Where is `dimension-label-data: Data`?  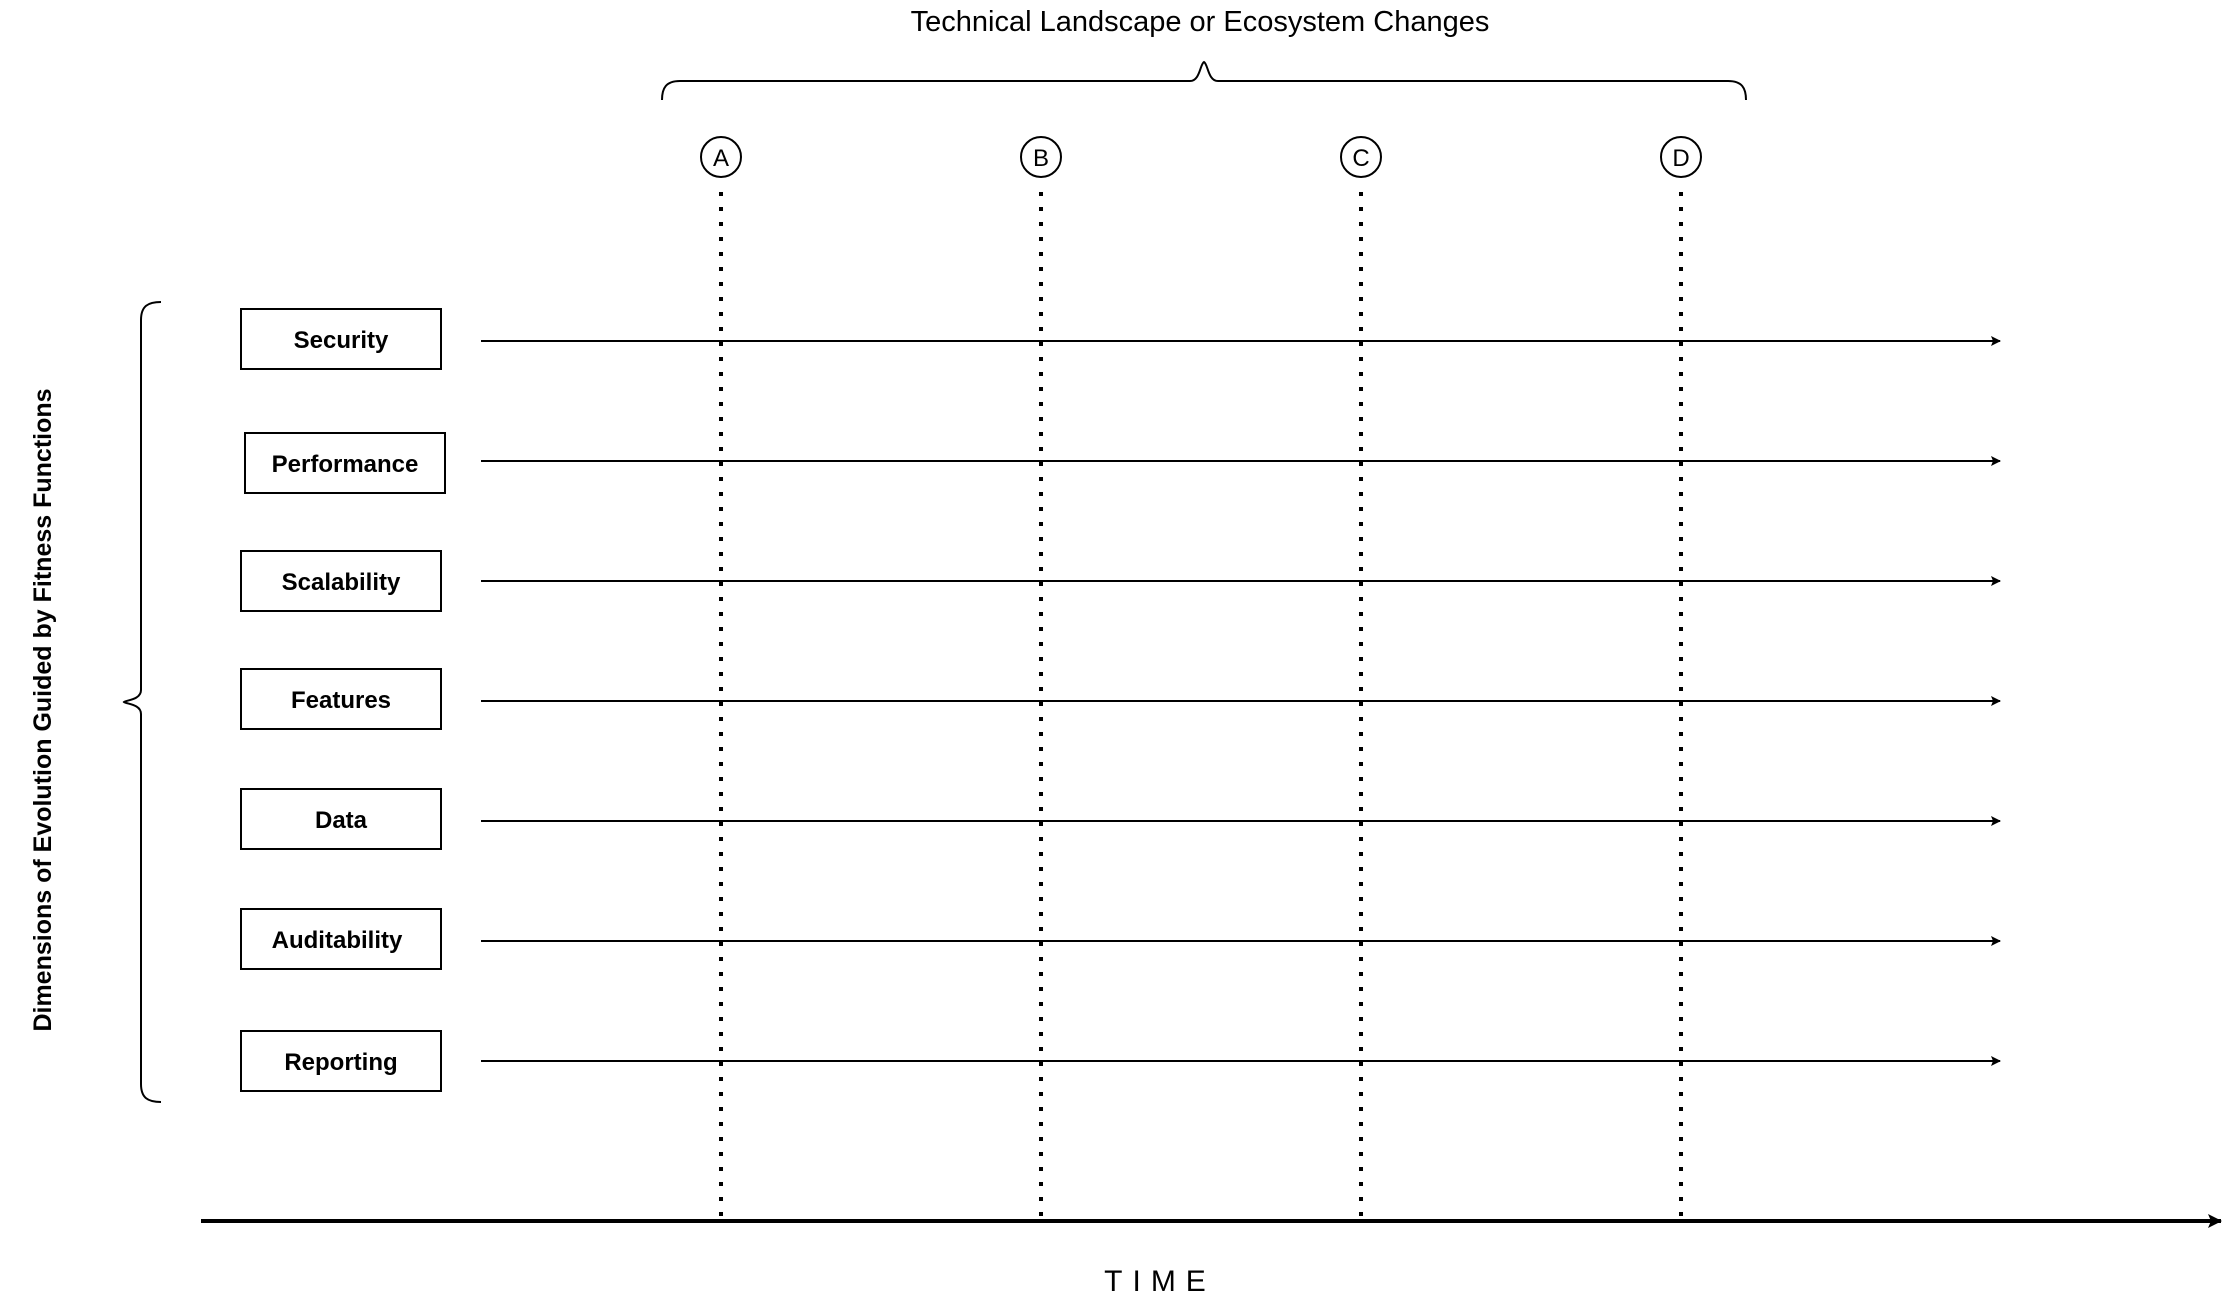 dimension-label-data: Data is located at coordinates (341, 820).